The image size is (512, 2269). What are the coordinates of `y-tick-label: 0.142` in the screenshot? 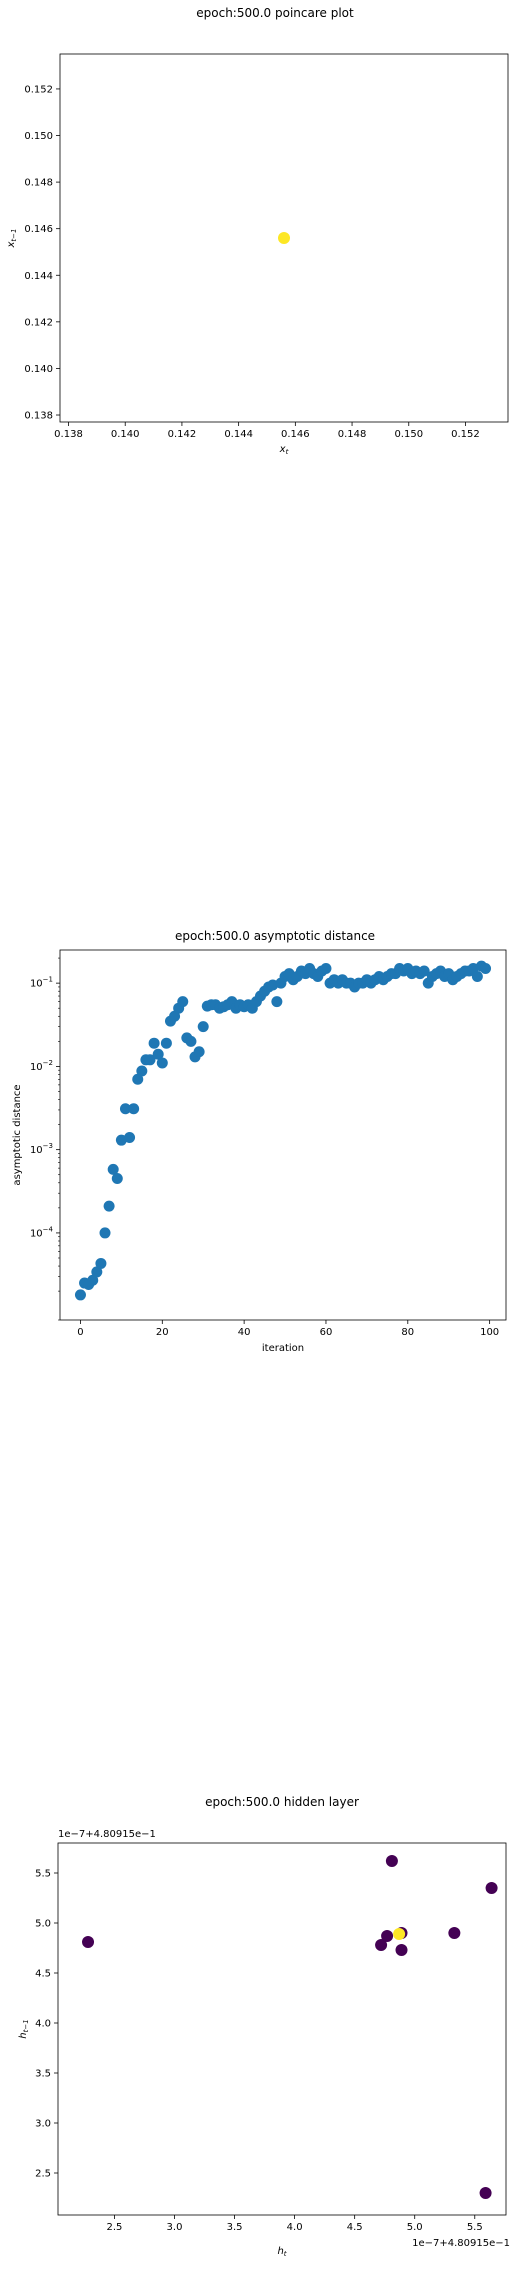 It's located at (38, 322).